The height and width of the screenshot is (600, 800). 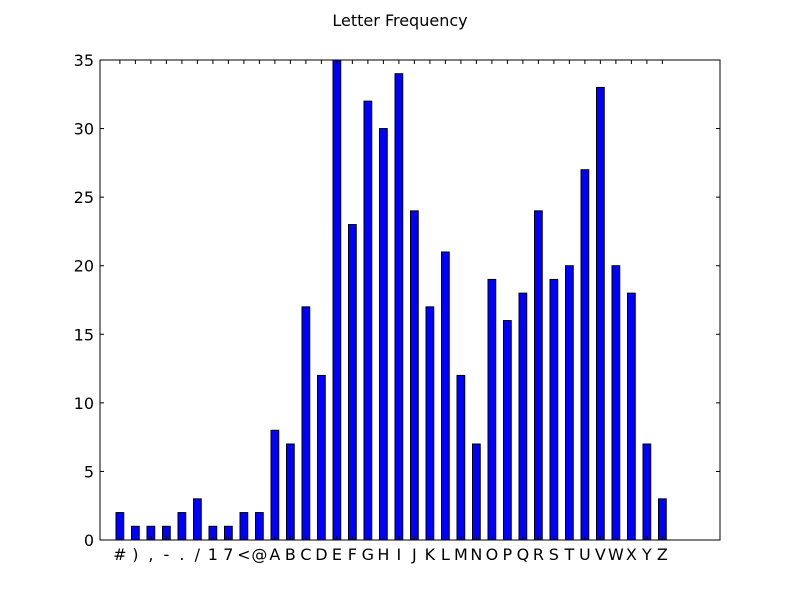 What do you see at coordinates (259, 554) in the screenshot?
I see `x-tick-label: @` at bounding box center [259, 554].